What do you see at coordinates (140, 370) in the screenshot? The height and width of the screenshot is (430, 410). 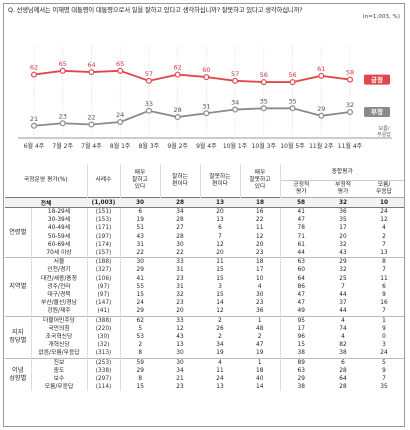 I see `row-value: 29` at bounding box center [140, 370].